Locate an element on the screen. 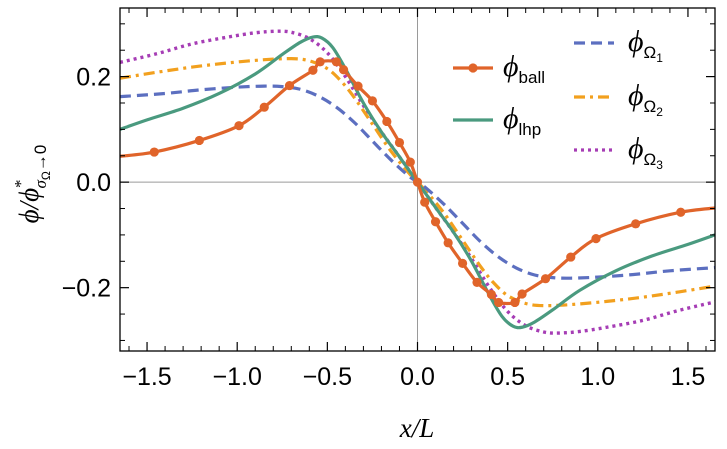 The height and width of the screenshot is (449, 727). legend-marker-ball is located at coordinates (473, 68).